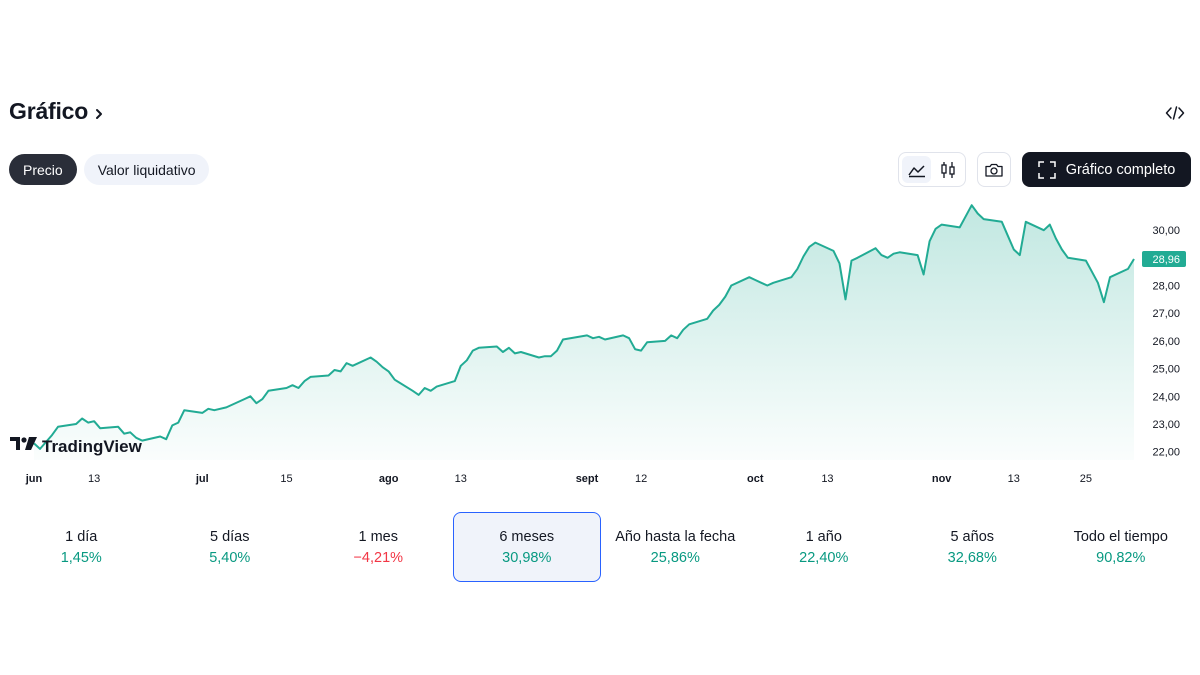 This screenshot has width=1200, height=675. I want to click on chart-header: Gráfico, so click(57, 111).